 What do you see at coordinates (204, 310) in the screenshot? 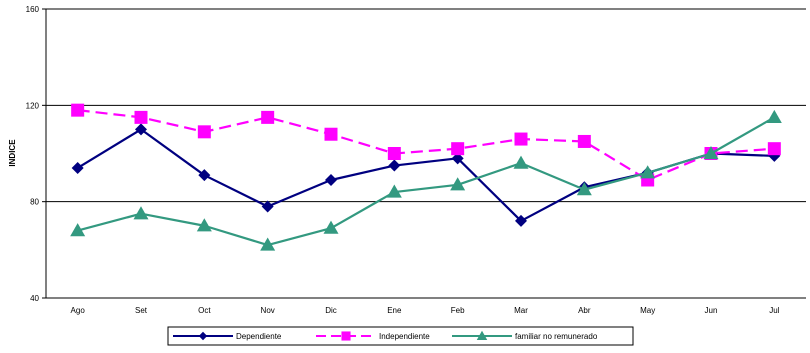
I see `x-tick-label: Oct` at bounding box center [204, 310].